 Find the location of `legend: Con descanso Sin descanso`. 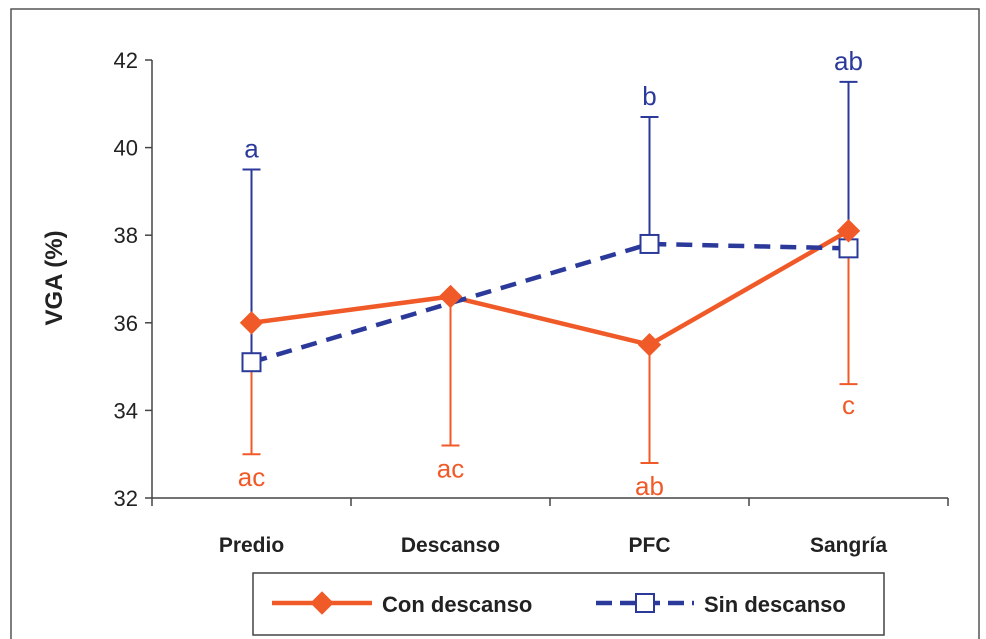

legend: Con descanso Sin descanso is located at coordinates (568, 604).